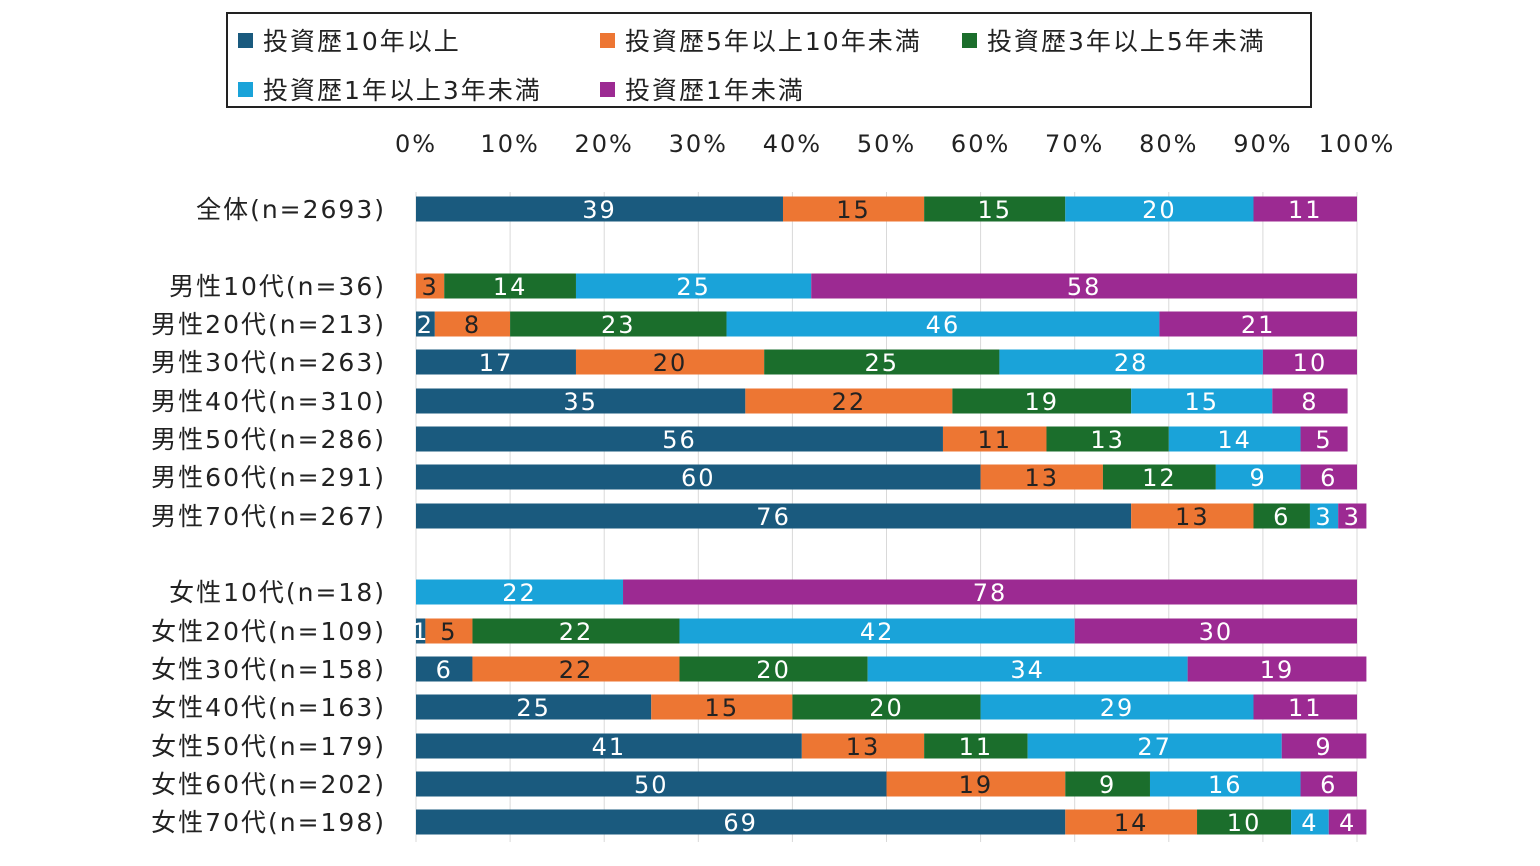  I want to click on legend-label: 投資歴1年以上3年未満, so click(402, 90).